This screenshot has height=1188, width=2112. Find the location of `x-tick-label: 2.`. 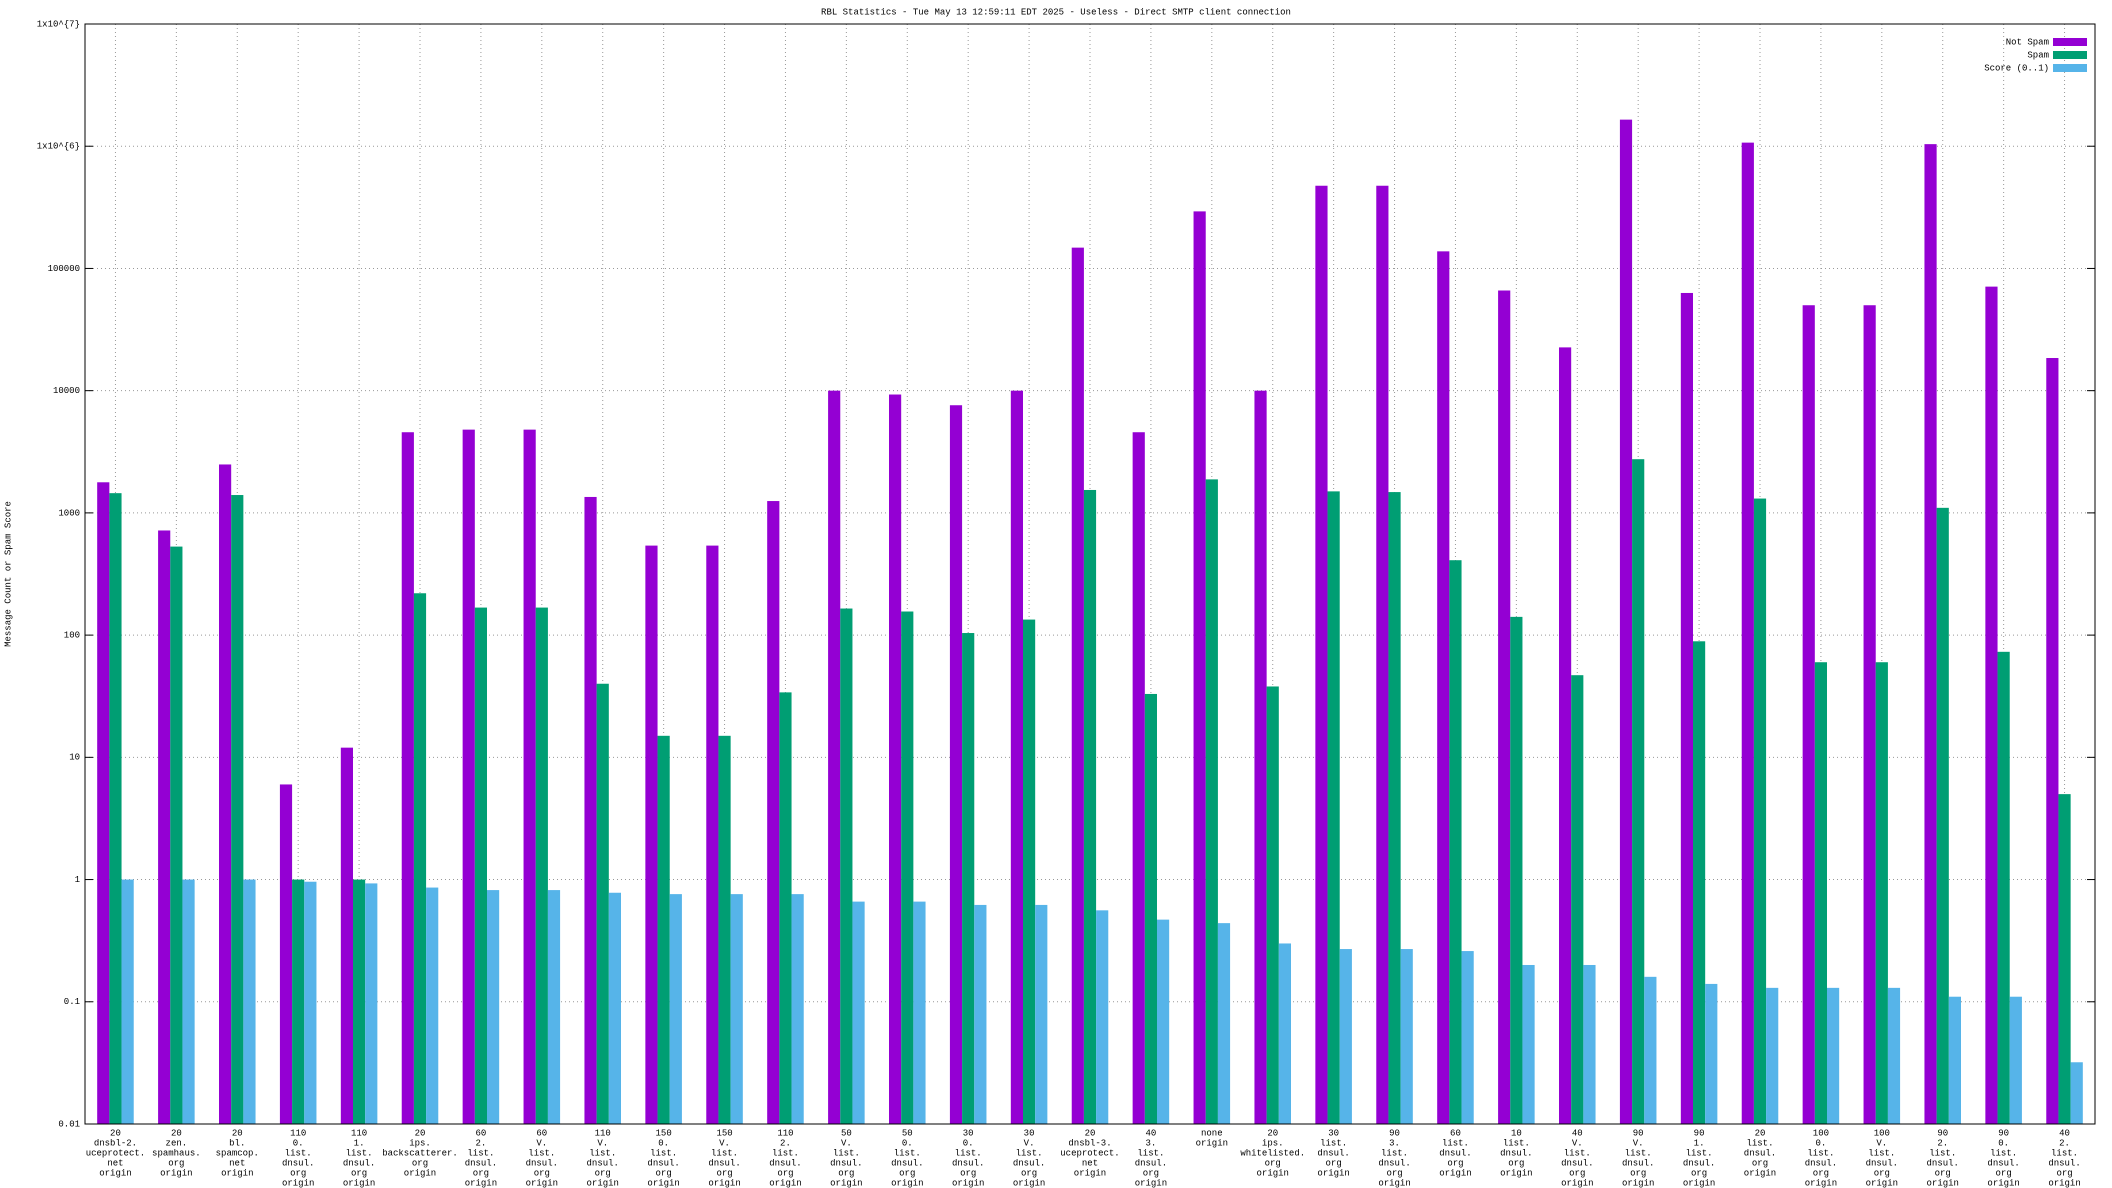

x-tick-label: 2. is located at coordinates (785, 1143).